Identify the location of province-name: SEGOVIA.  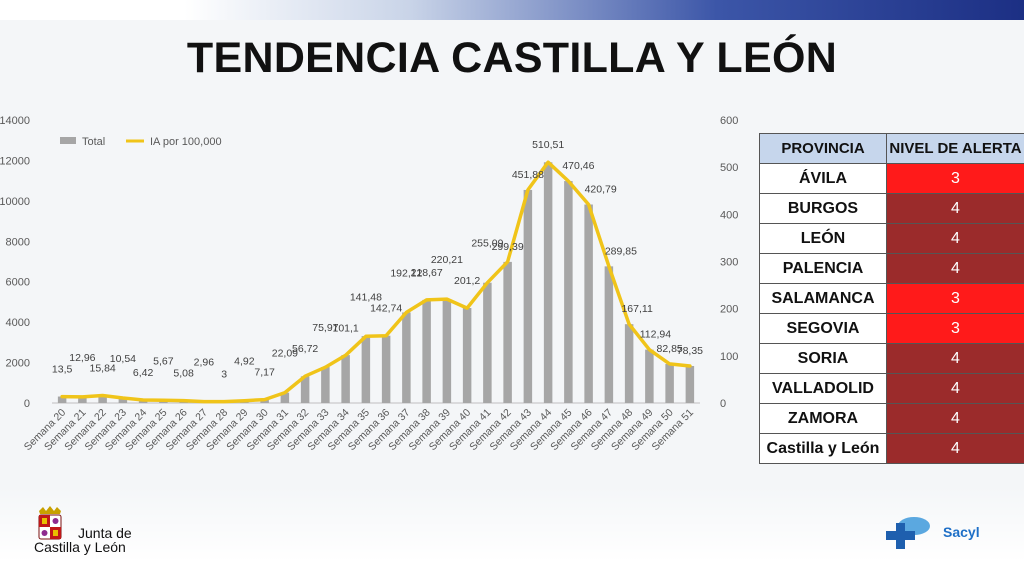
(823, 328).